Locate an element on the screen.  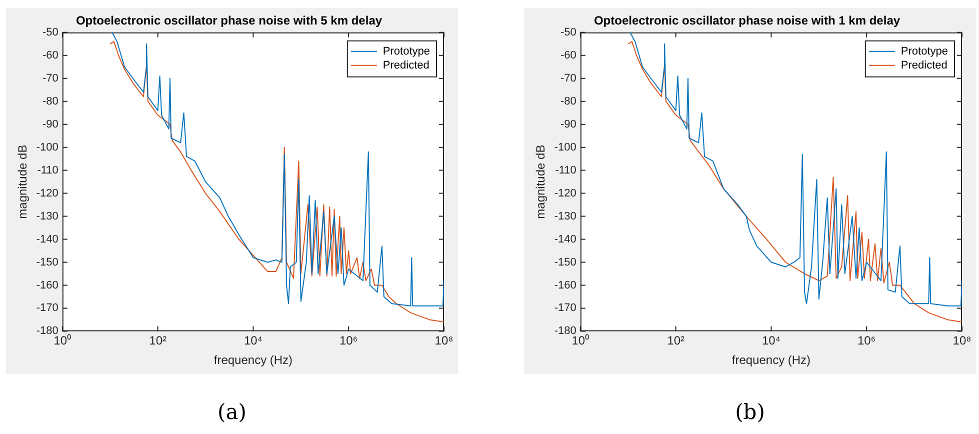
chart-title: Optoelectronic oscillator phase noise with 1 km delay is located at coordinates (747, 21).